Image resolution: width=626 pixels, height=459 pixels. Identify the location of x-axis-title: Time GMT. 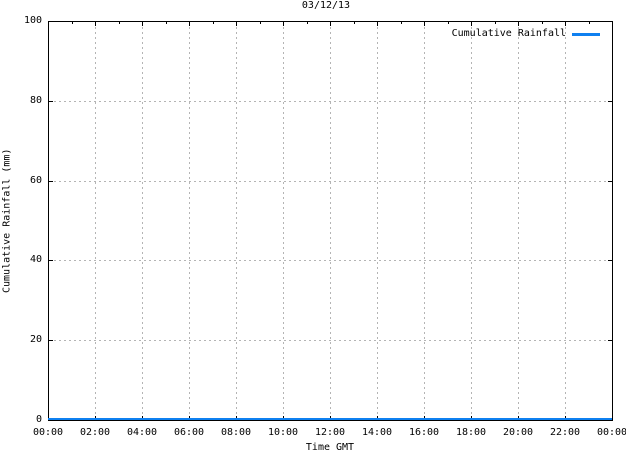
(330, 447).